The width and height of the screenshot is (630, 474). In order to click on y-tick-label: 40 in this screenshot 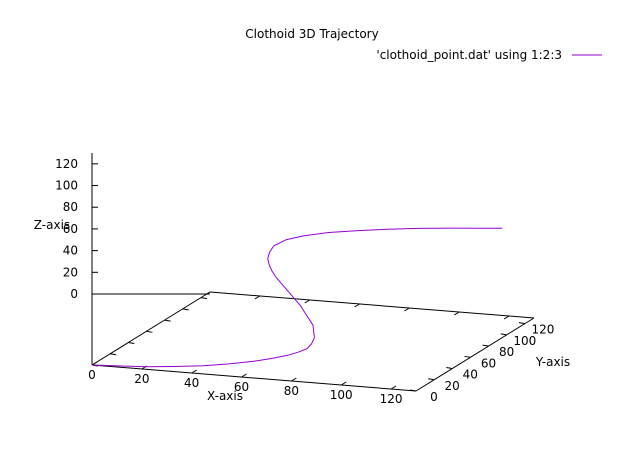, I will do `click(470, 375)`.